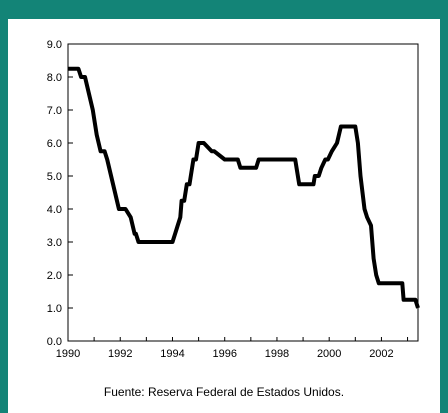 The image size is (448, 413). I want to click on y-tick-label: 3.0, so click(54, 243).